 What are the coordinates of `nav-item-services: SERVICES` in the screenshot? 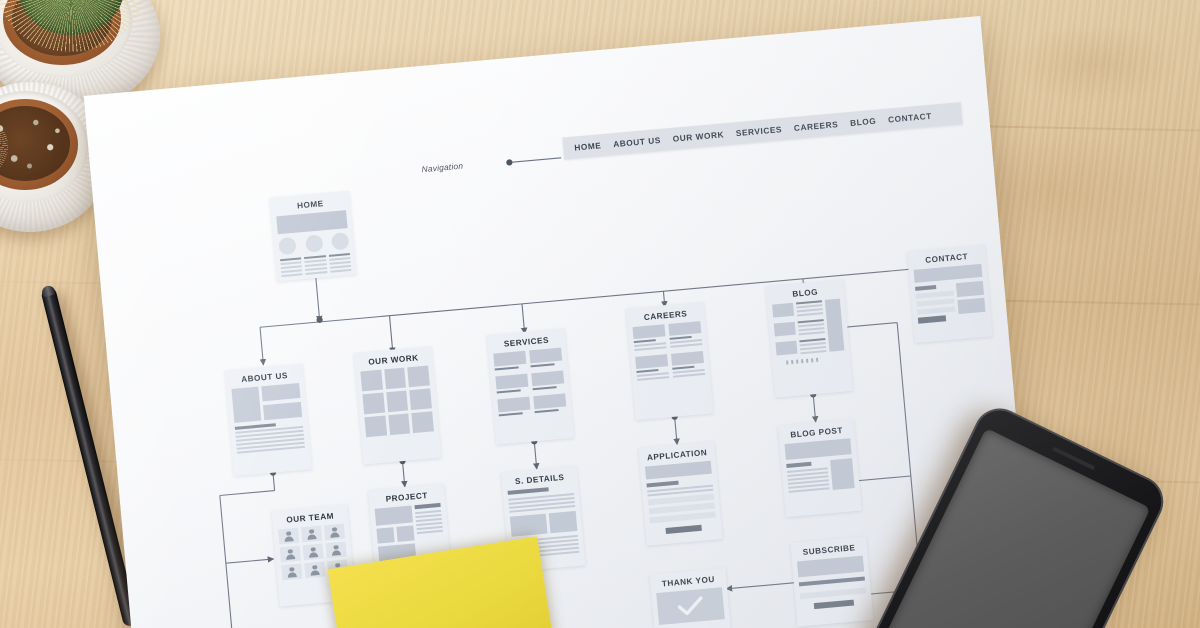 It's located at (759, 131).